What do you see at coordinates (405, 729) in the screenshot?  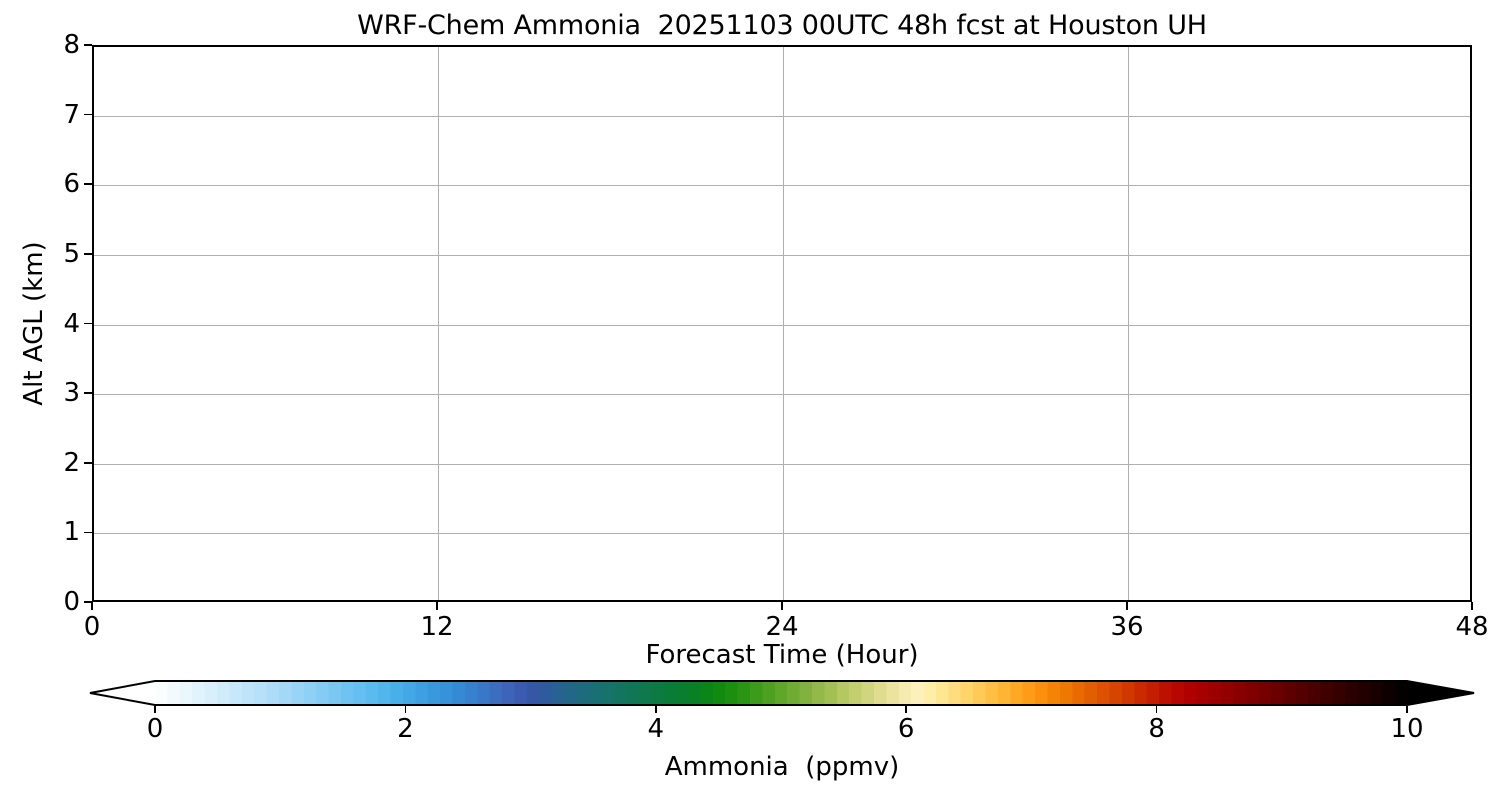 I see `colorbar-tick-label: 2` at bounding box center [405, 729].